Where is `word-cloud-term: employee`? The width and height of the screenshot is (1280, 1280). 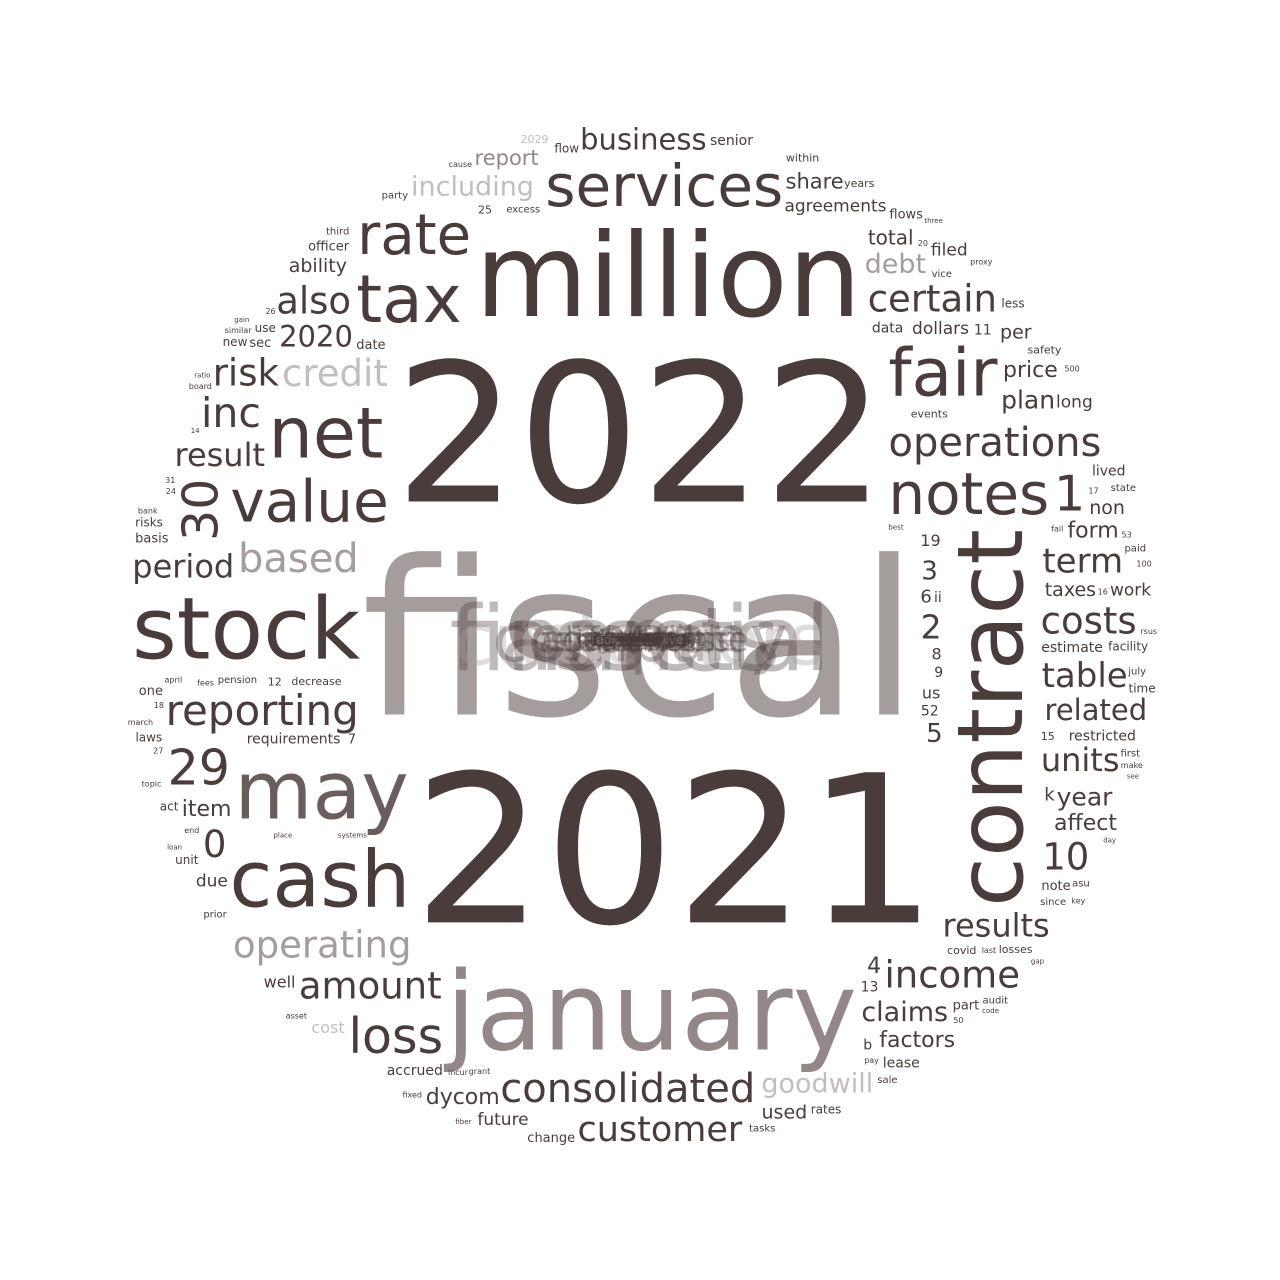 word-cloud-term: employee is located at coordinates (640, 640).